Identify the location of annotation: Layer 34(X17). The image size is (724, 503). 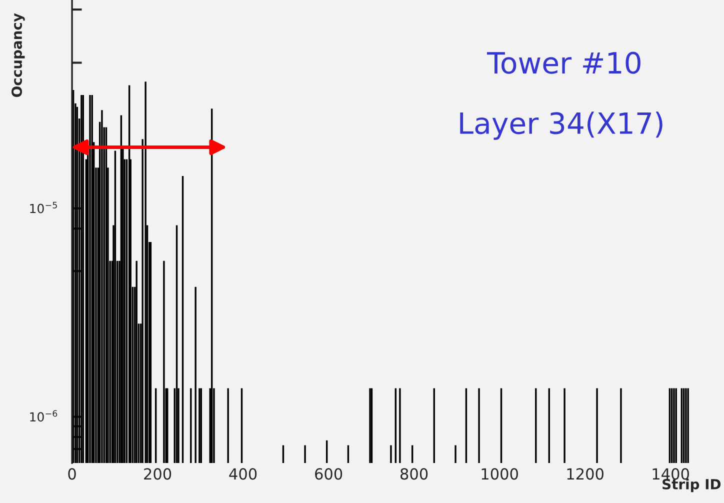
(561, 126).